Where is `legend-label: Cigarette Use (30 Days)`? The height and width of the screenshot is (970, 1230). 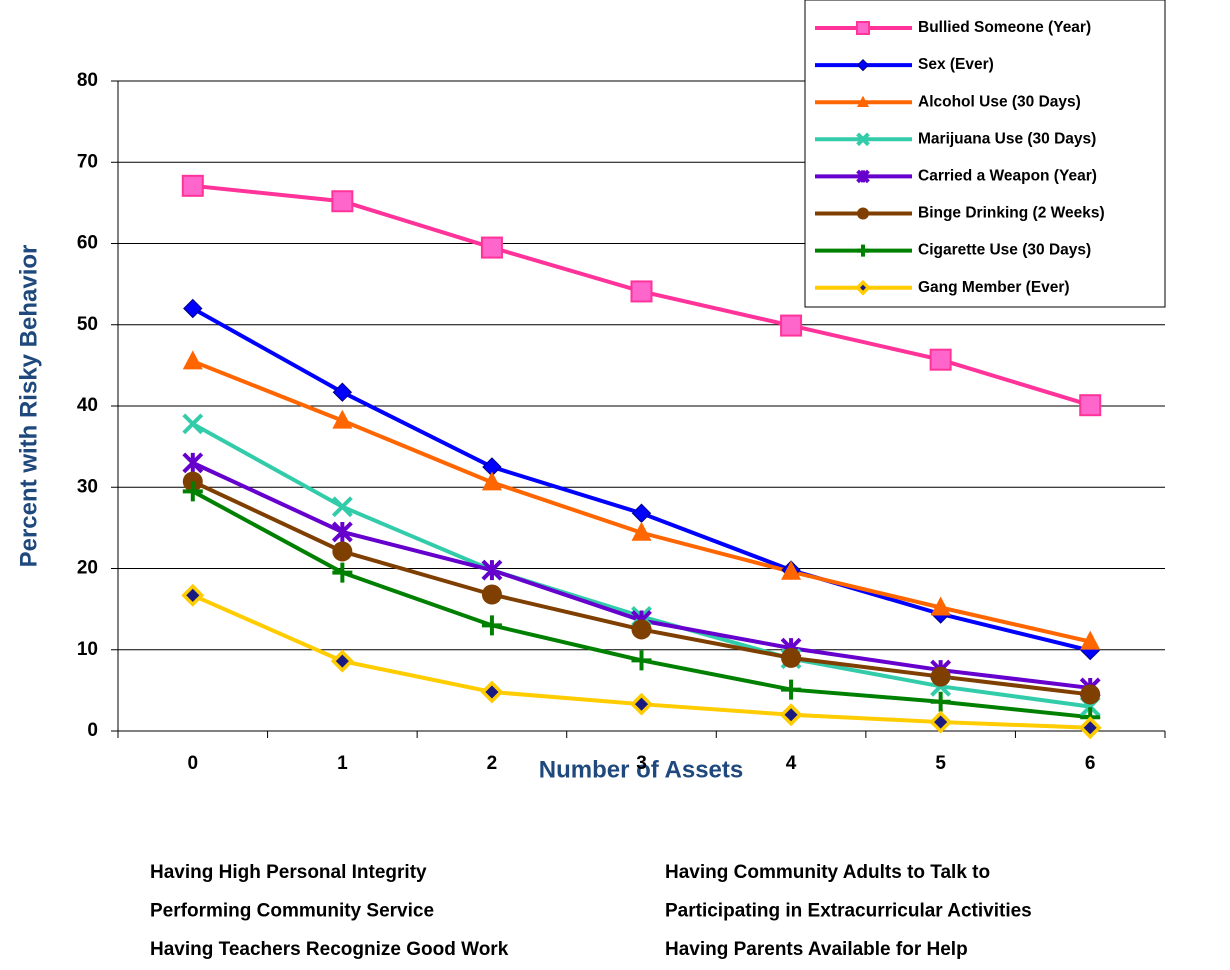 legend-label: Cigarette Use (30 Days) is located at coordinates (1004, 250).